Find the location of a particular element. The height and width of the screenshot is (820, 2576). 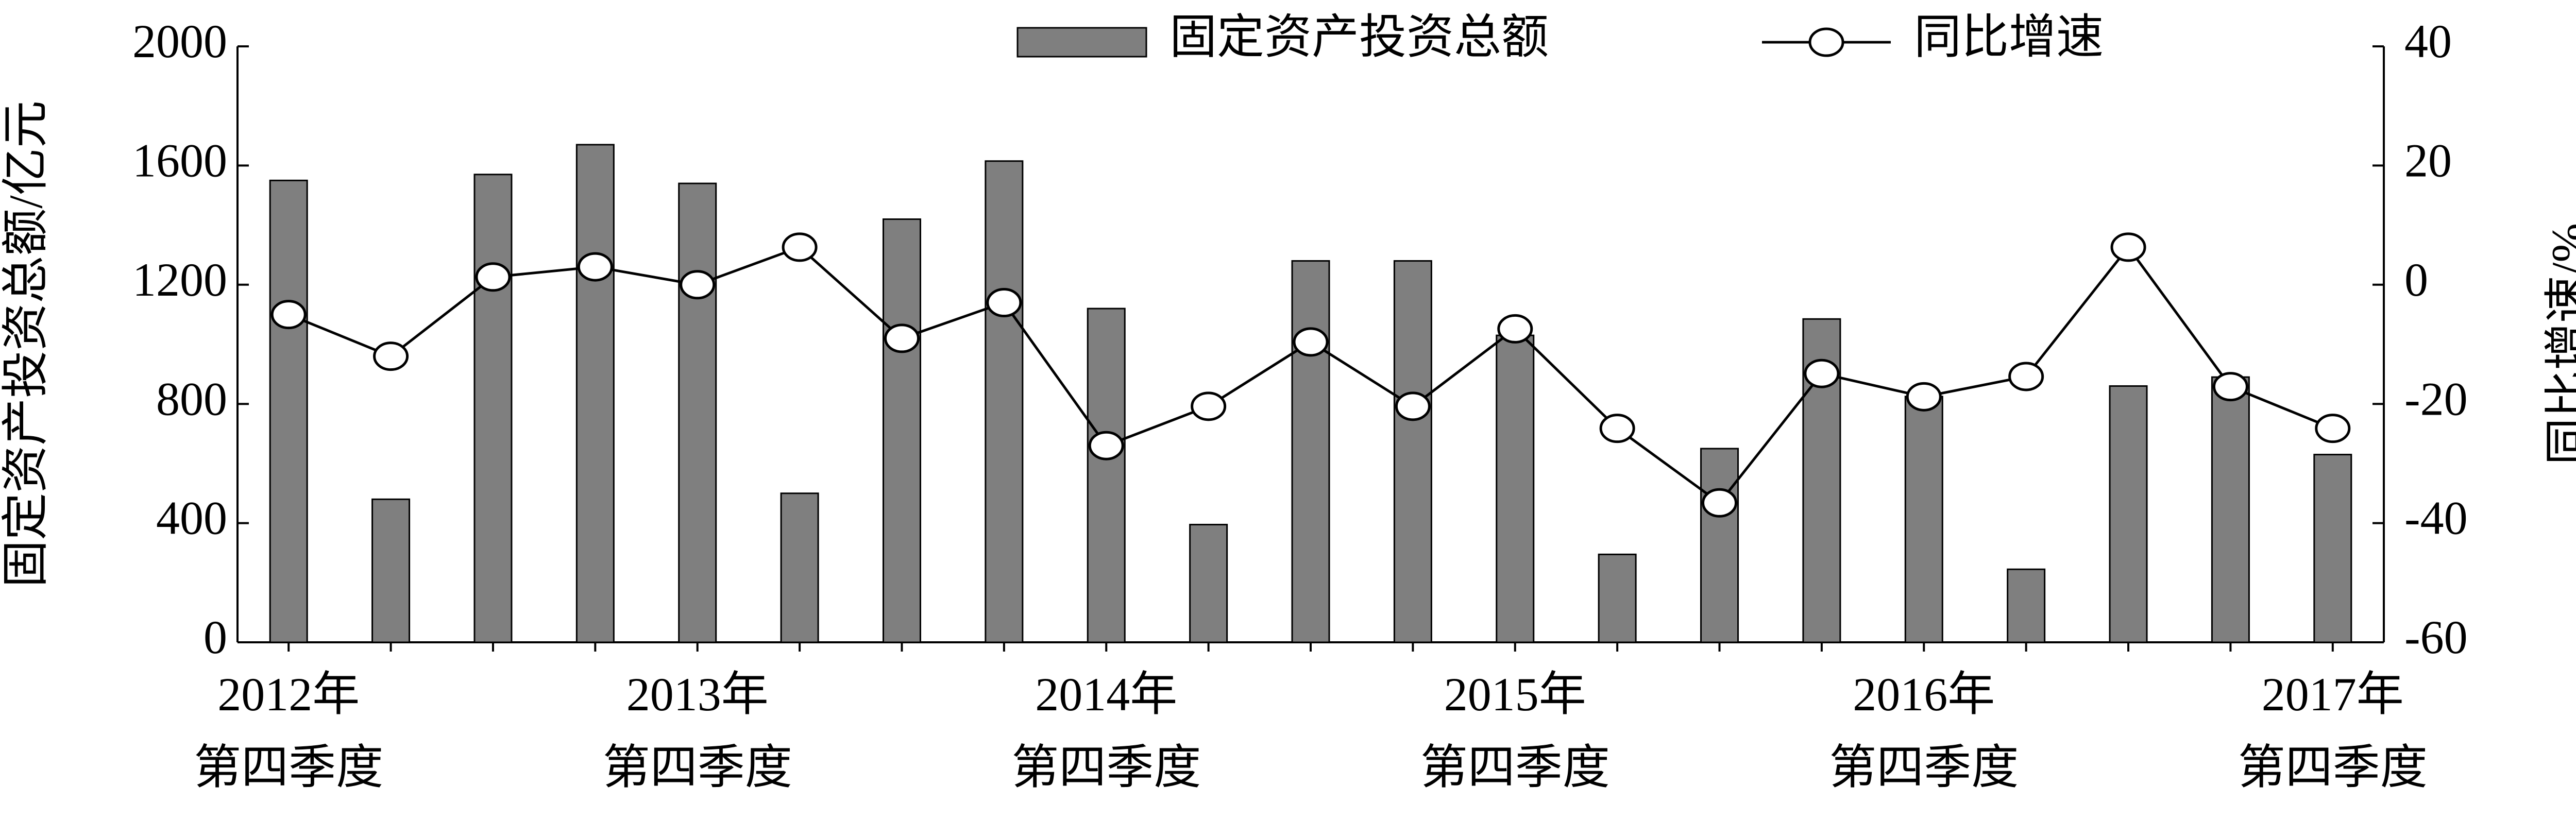

y-tick-label: 1600 is located at coordinates (180, 160).